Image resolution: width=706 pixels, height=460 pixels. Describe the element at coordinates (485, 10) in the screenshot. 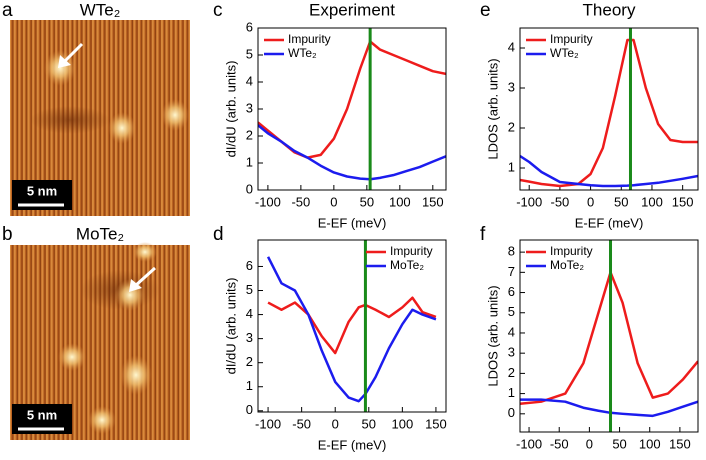

I see `panel-label: e` at that location.